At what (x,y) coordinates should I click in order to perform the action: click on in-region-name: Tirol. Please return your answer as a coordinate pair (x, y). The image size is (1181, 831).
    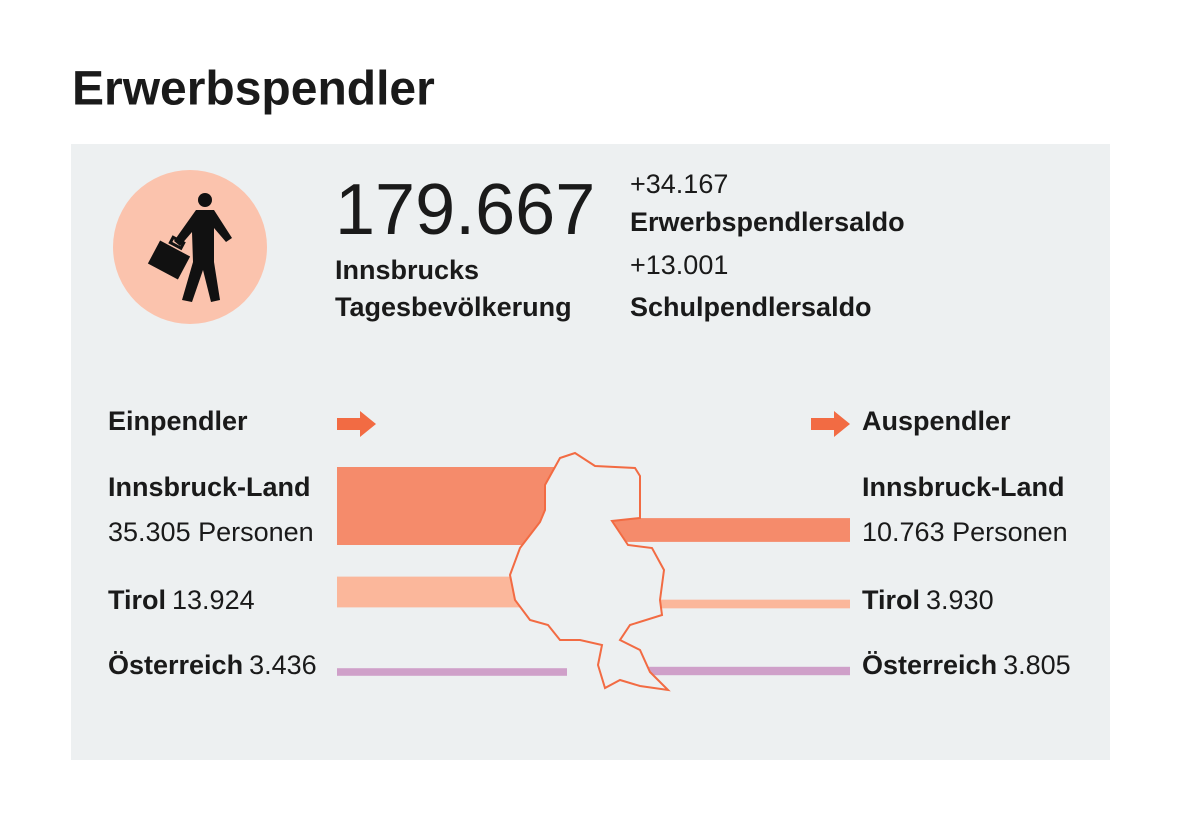
    Looking at the image, I should click on (137, 600).